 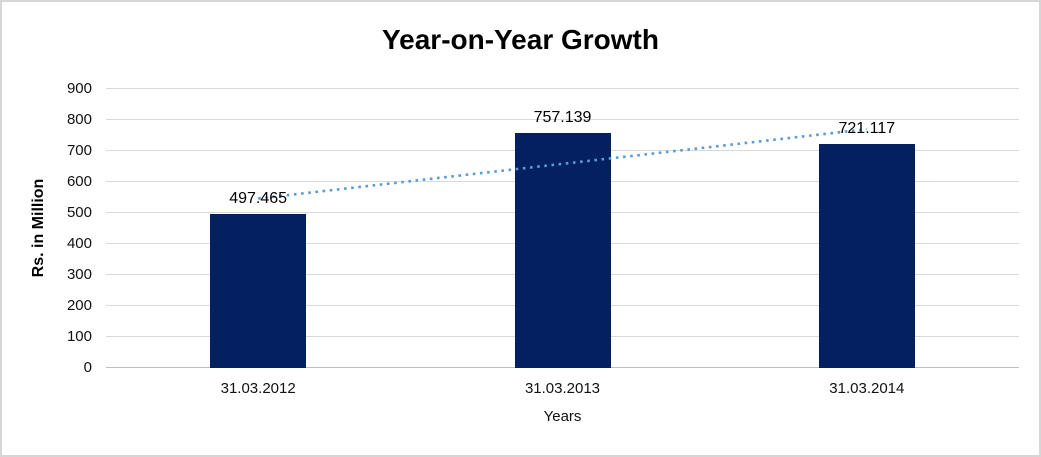 What do you see at coordinates (79, 243) in the screenshot?
I see `y-tick-label: 400` at bounding box center [79, 243].